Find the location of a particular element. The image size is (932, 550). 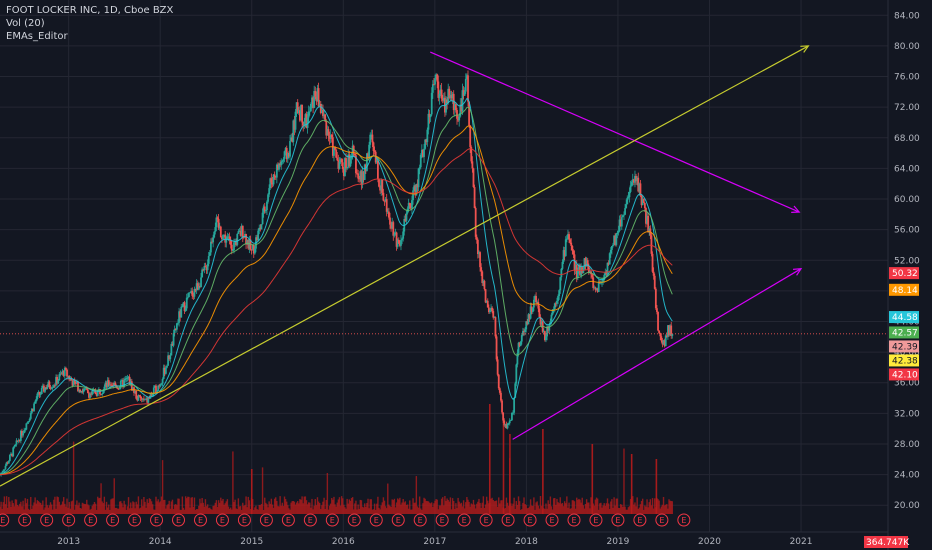

symbol-title: FOOT LOCKER INC, 1D, Cboe BZX is located at coordinates (90, 10).